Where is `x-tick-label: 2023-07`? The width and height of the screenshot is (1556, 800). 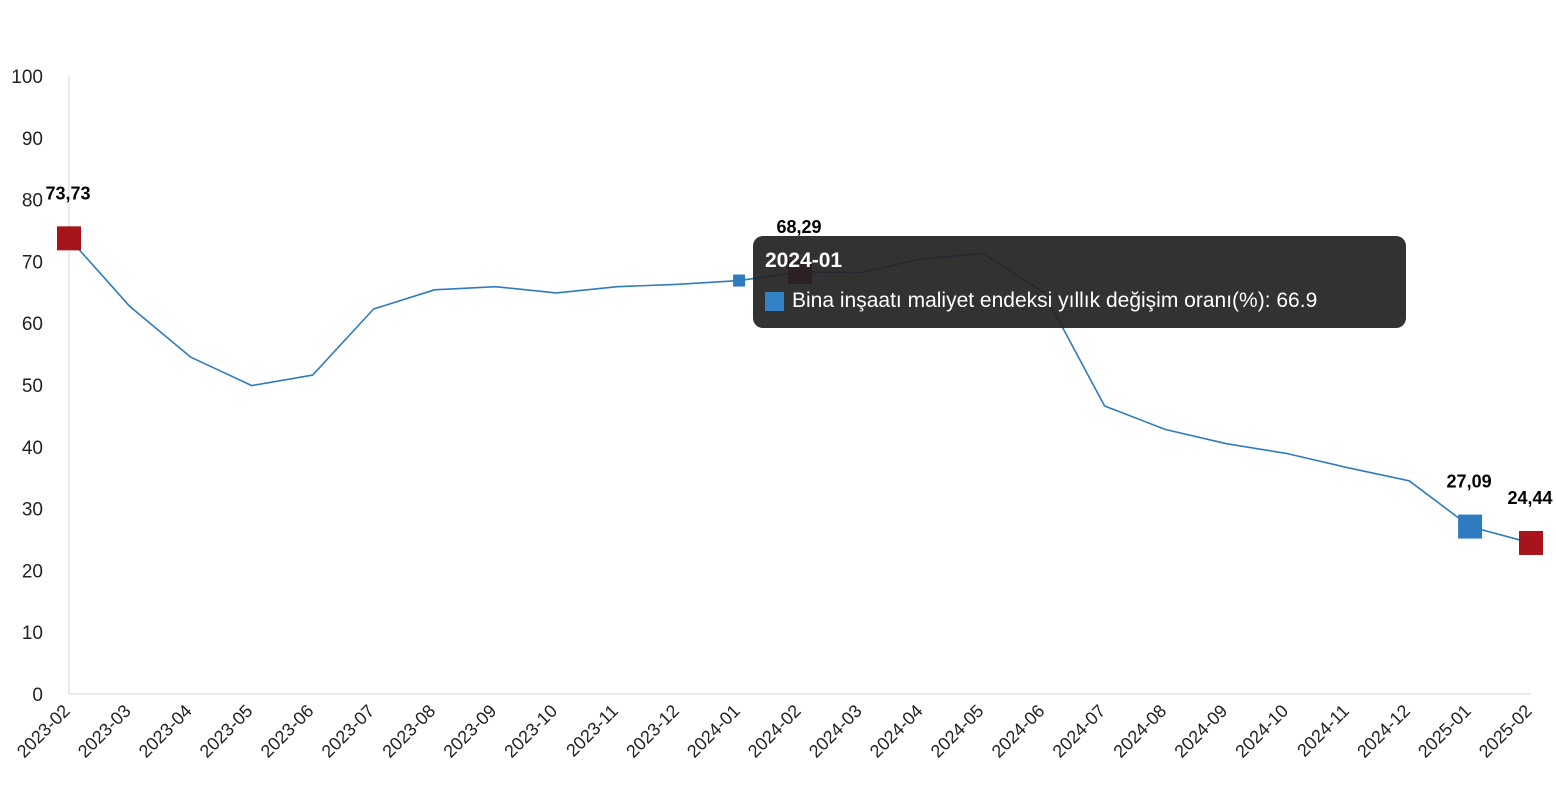
x-tick-label: 2023-07 is located at coordinates (348, 731).